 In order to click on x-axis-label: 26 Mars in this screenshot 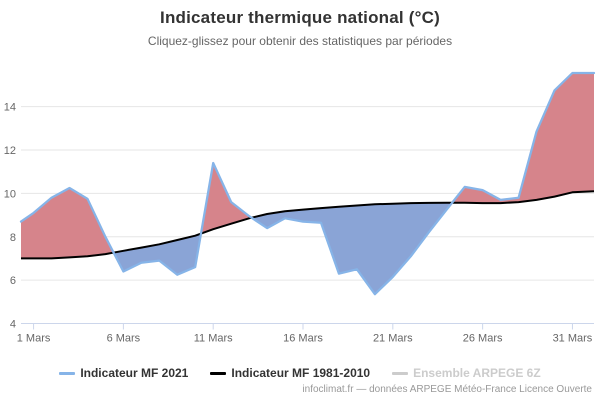, I will do `click(483, 339)`.